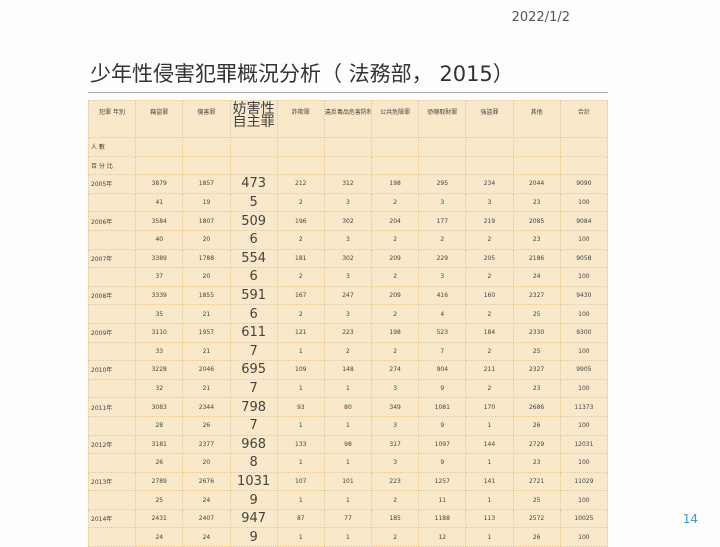  I want to click on percent-row: 24 24 9 1 1 2 12 1 26 100, so click(348, 537).